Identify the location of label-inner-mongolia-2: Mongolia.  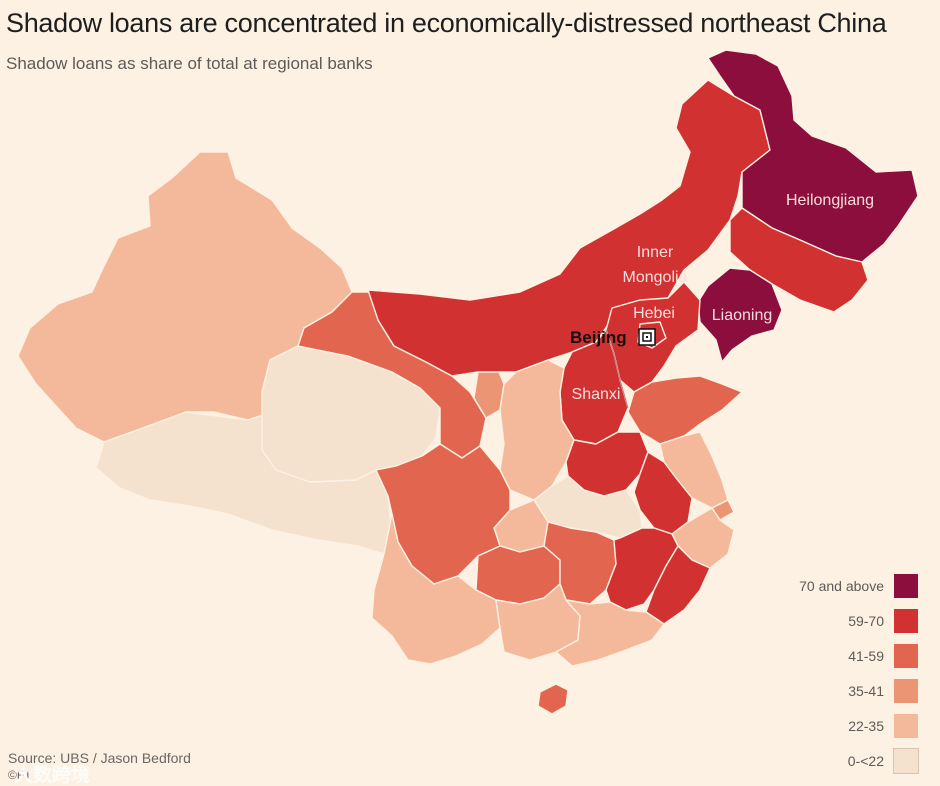
(655, 277).